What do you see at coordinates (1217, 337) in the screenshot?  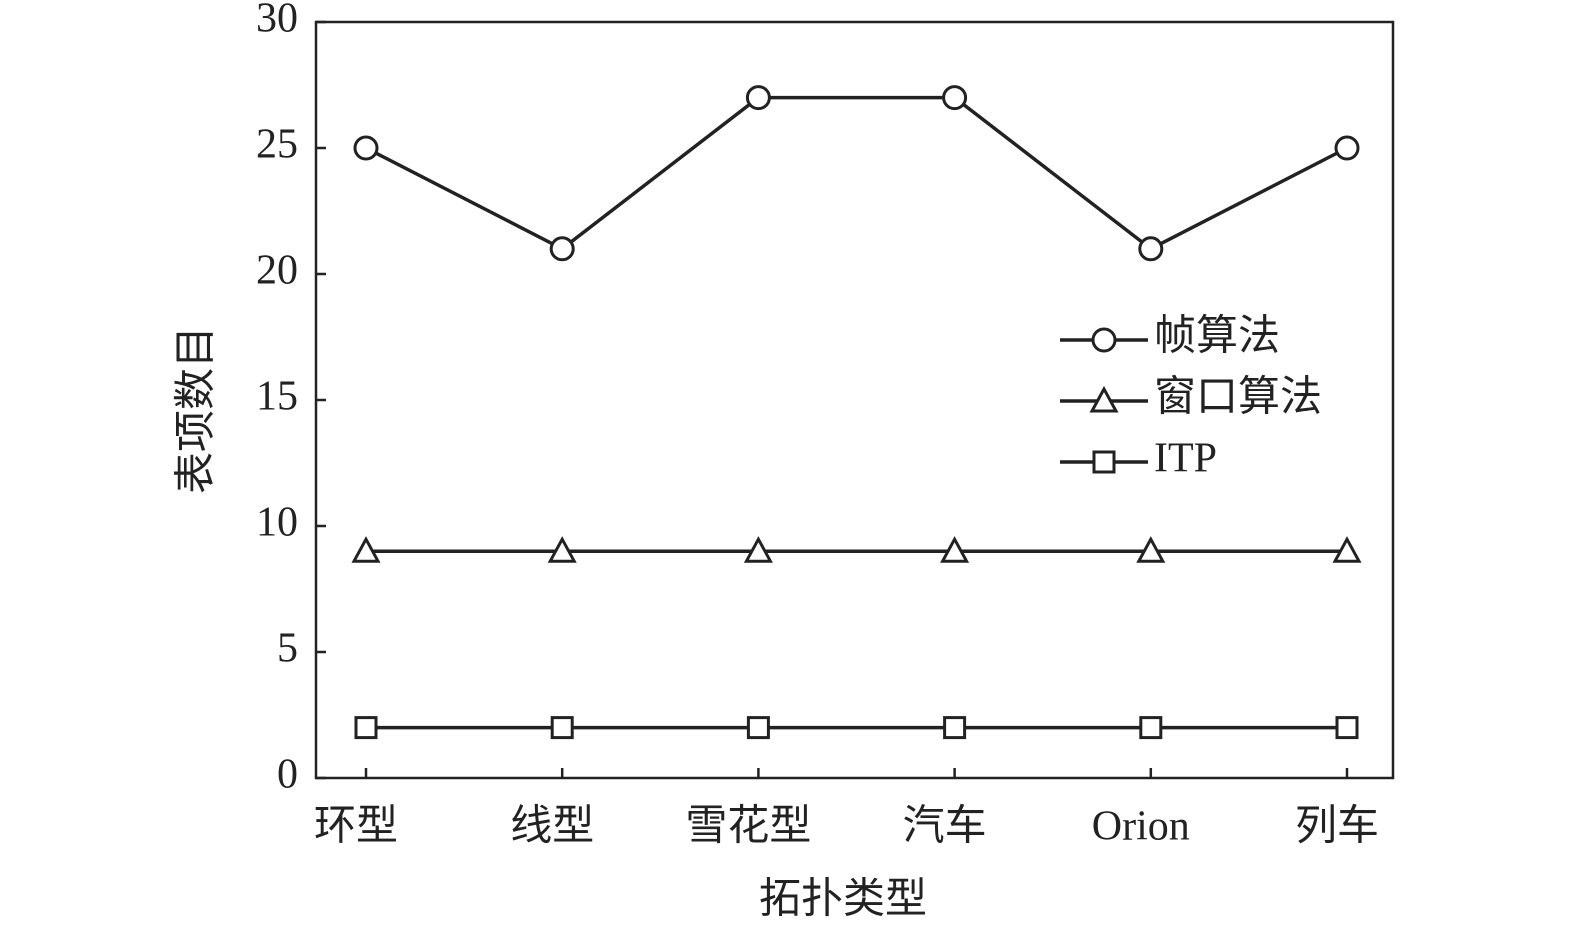 I see `legend-label: 帧算法` at bounding box center [1217, 337].